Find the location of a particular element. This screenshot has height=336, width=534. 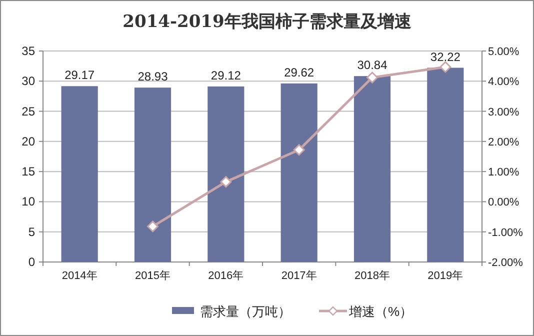

y2-tick-label: 0.00% is located at coordinates (504, 202).